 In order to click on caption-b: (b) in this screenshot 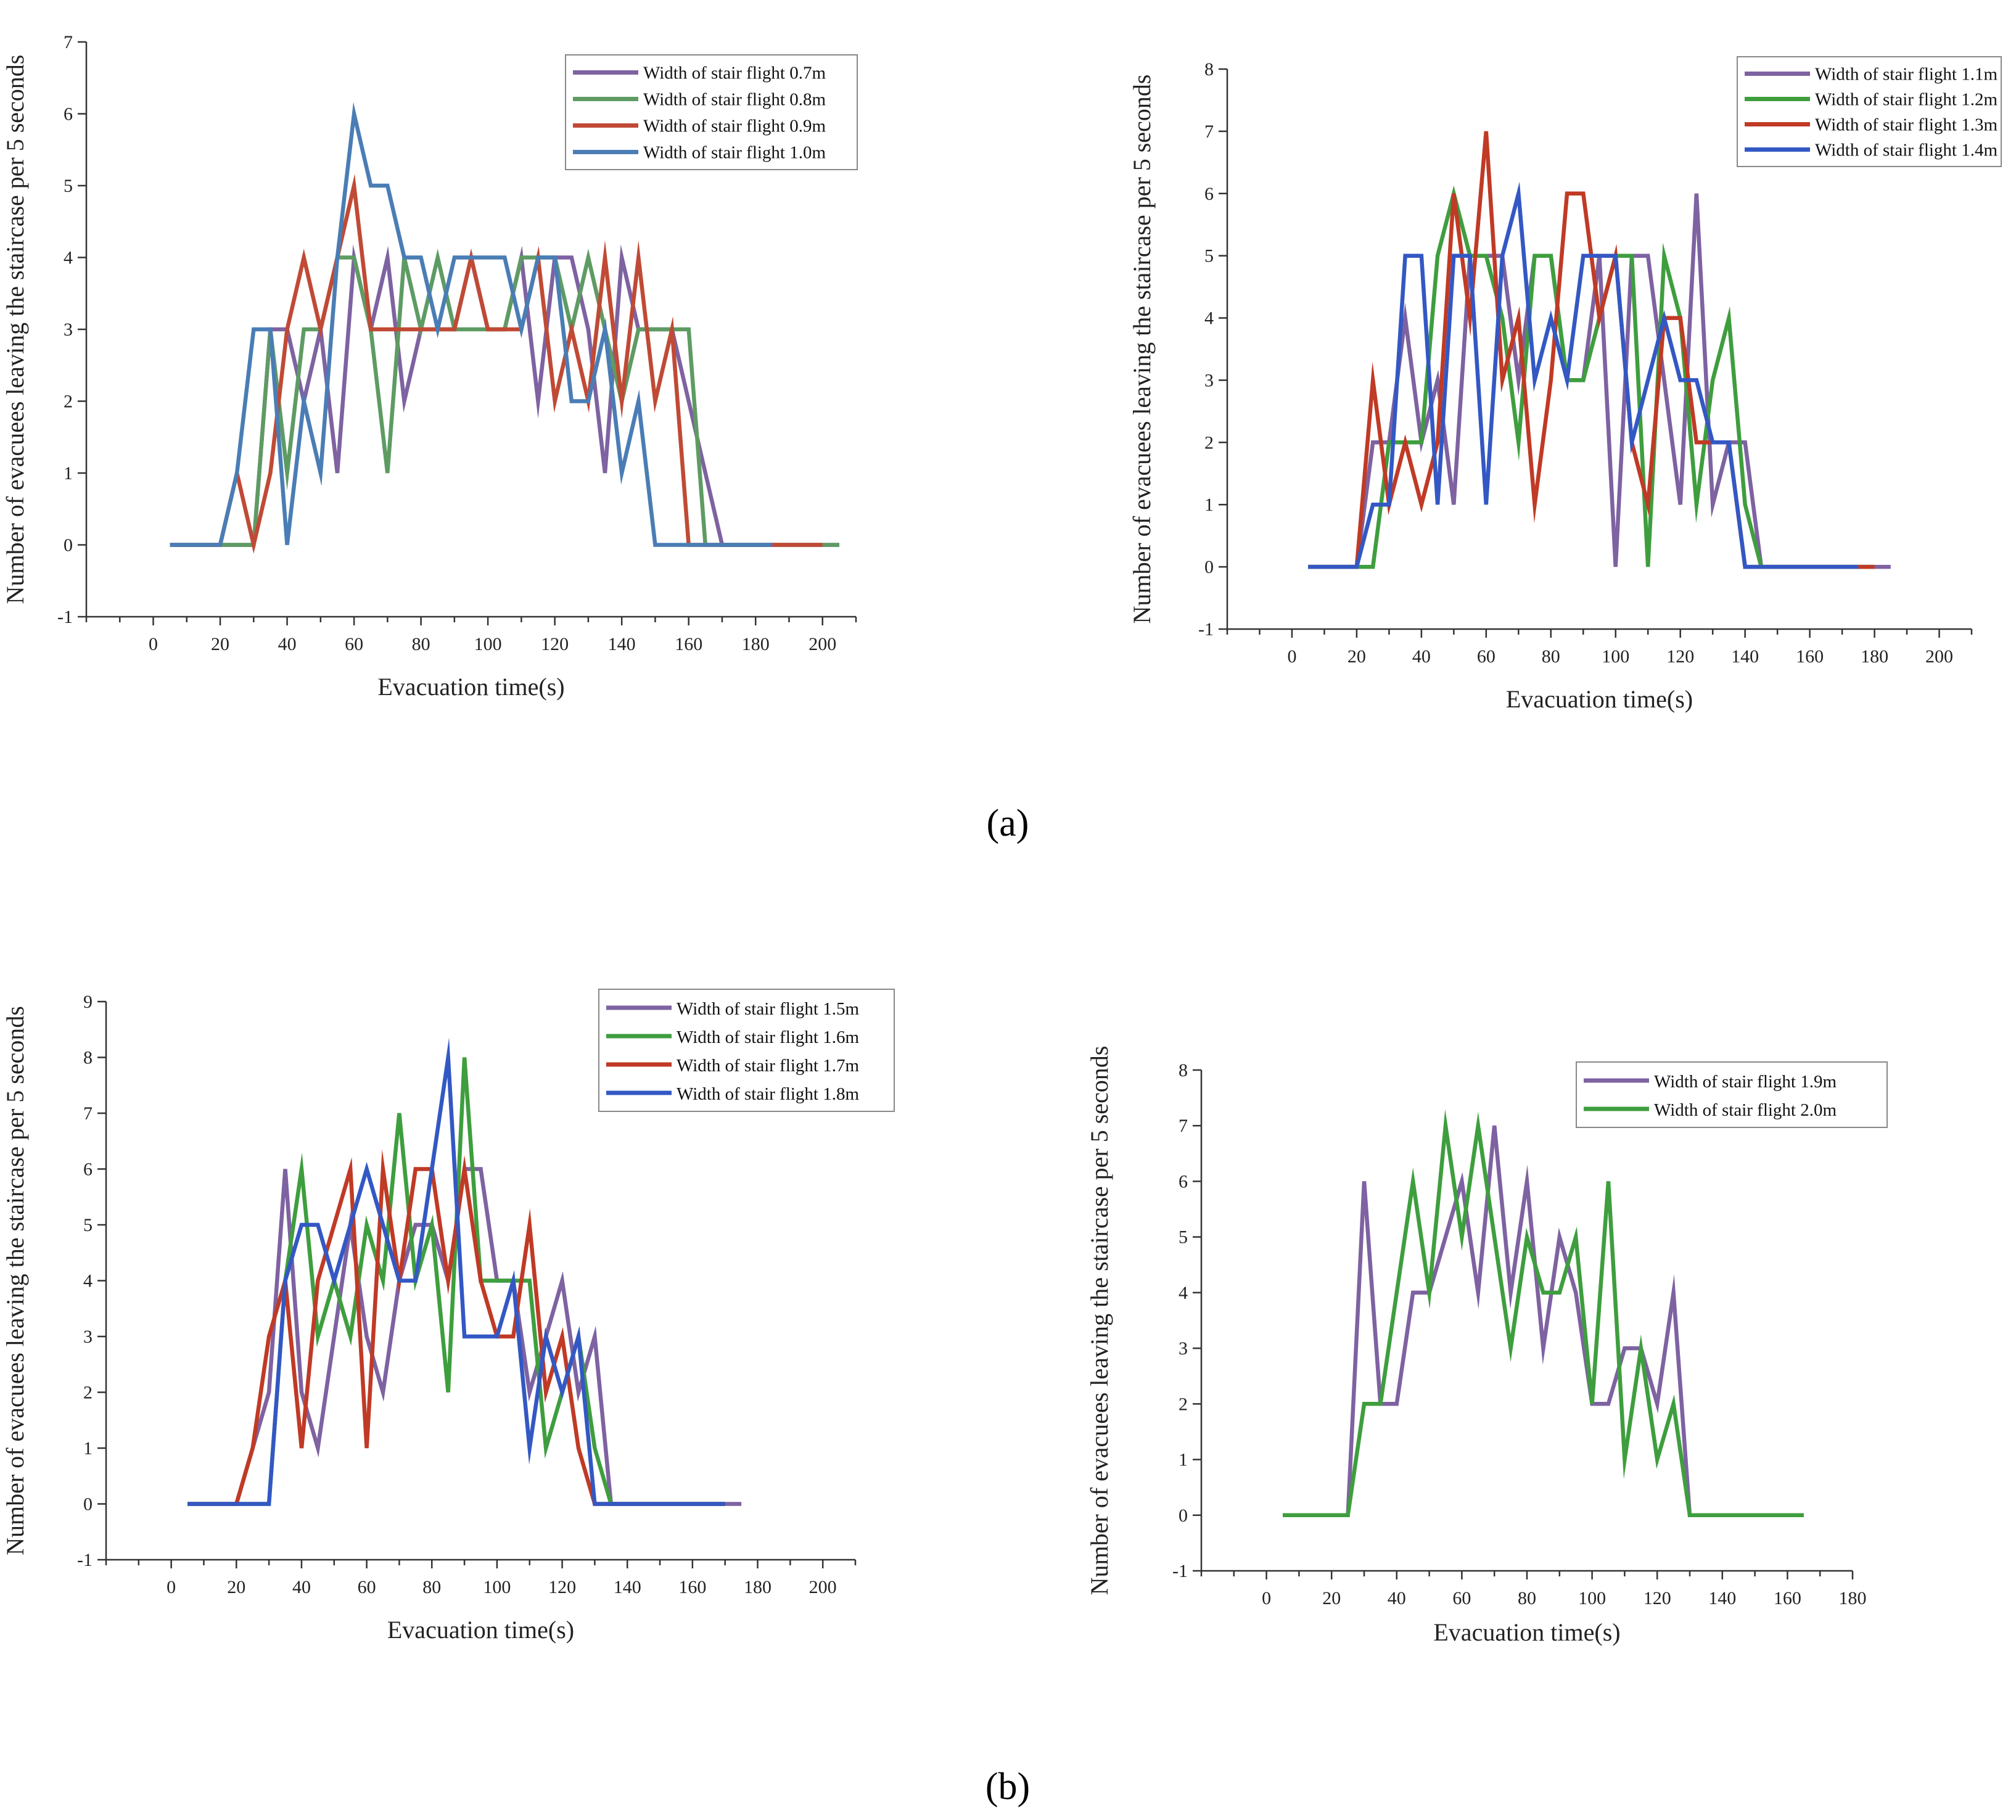, I will do `click(1007, 1787)`.